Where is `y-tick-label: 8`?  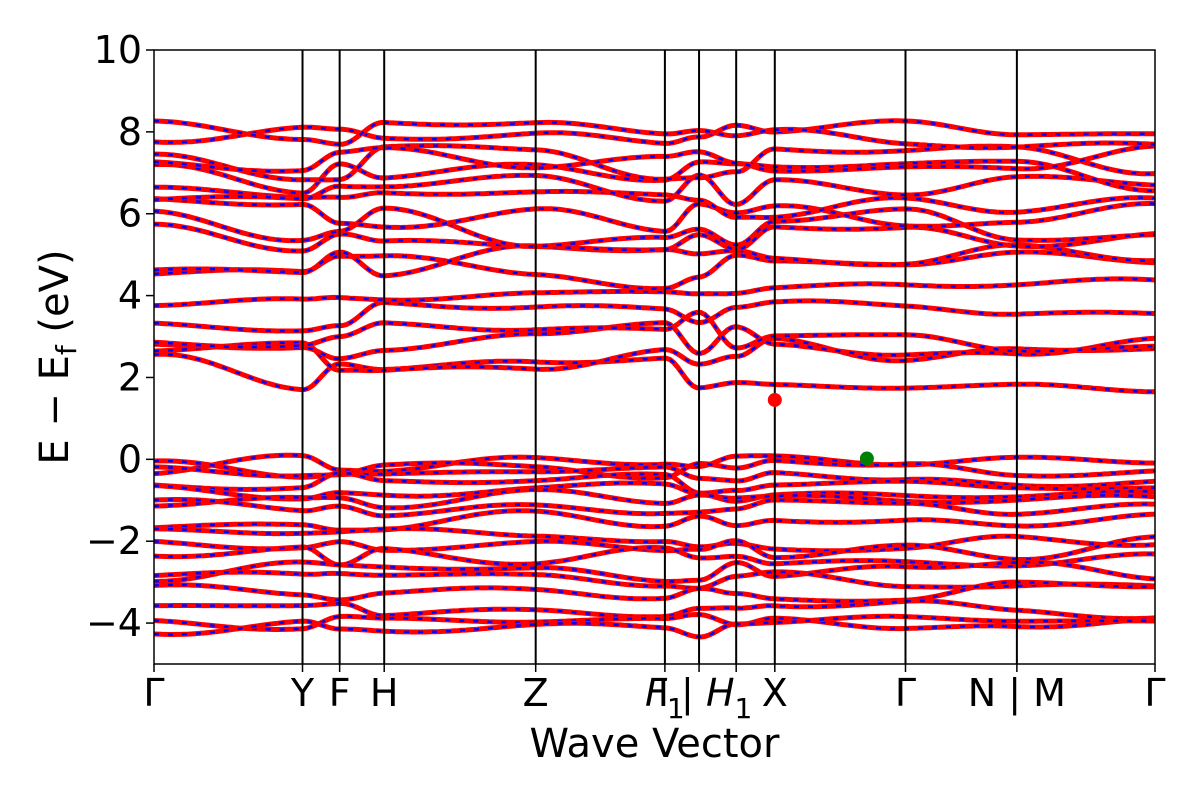 y-tick-label: 8 is located at coordinates (130, 132).